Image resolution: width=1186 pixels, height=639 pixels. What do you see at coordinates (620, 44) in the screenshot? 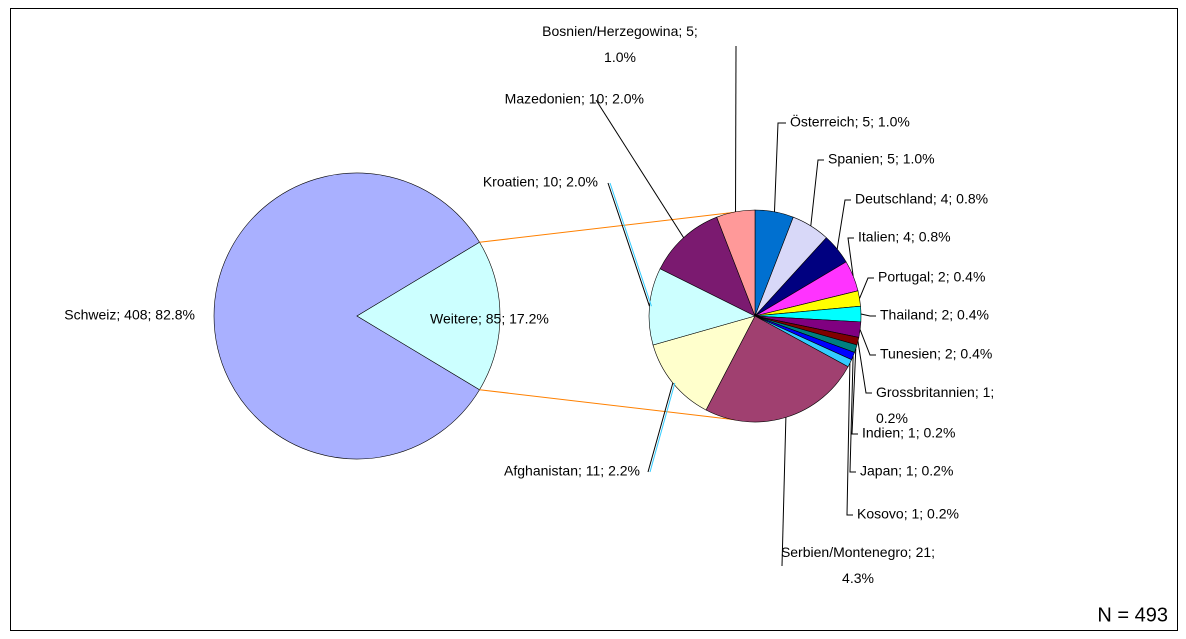
I see `data-label: Bosnien/Herzegowina; 5; 1.0%` at bounding box center [620, 44].